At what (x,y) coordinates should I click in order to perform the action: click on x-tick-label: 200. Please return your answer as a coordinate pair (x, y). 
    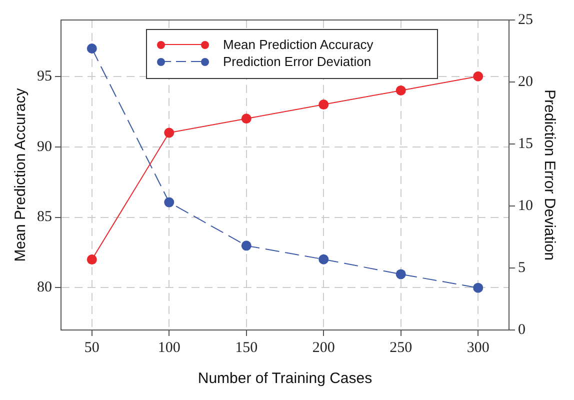
    Looking at the image, I should click on (323, 348).